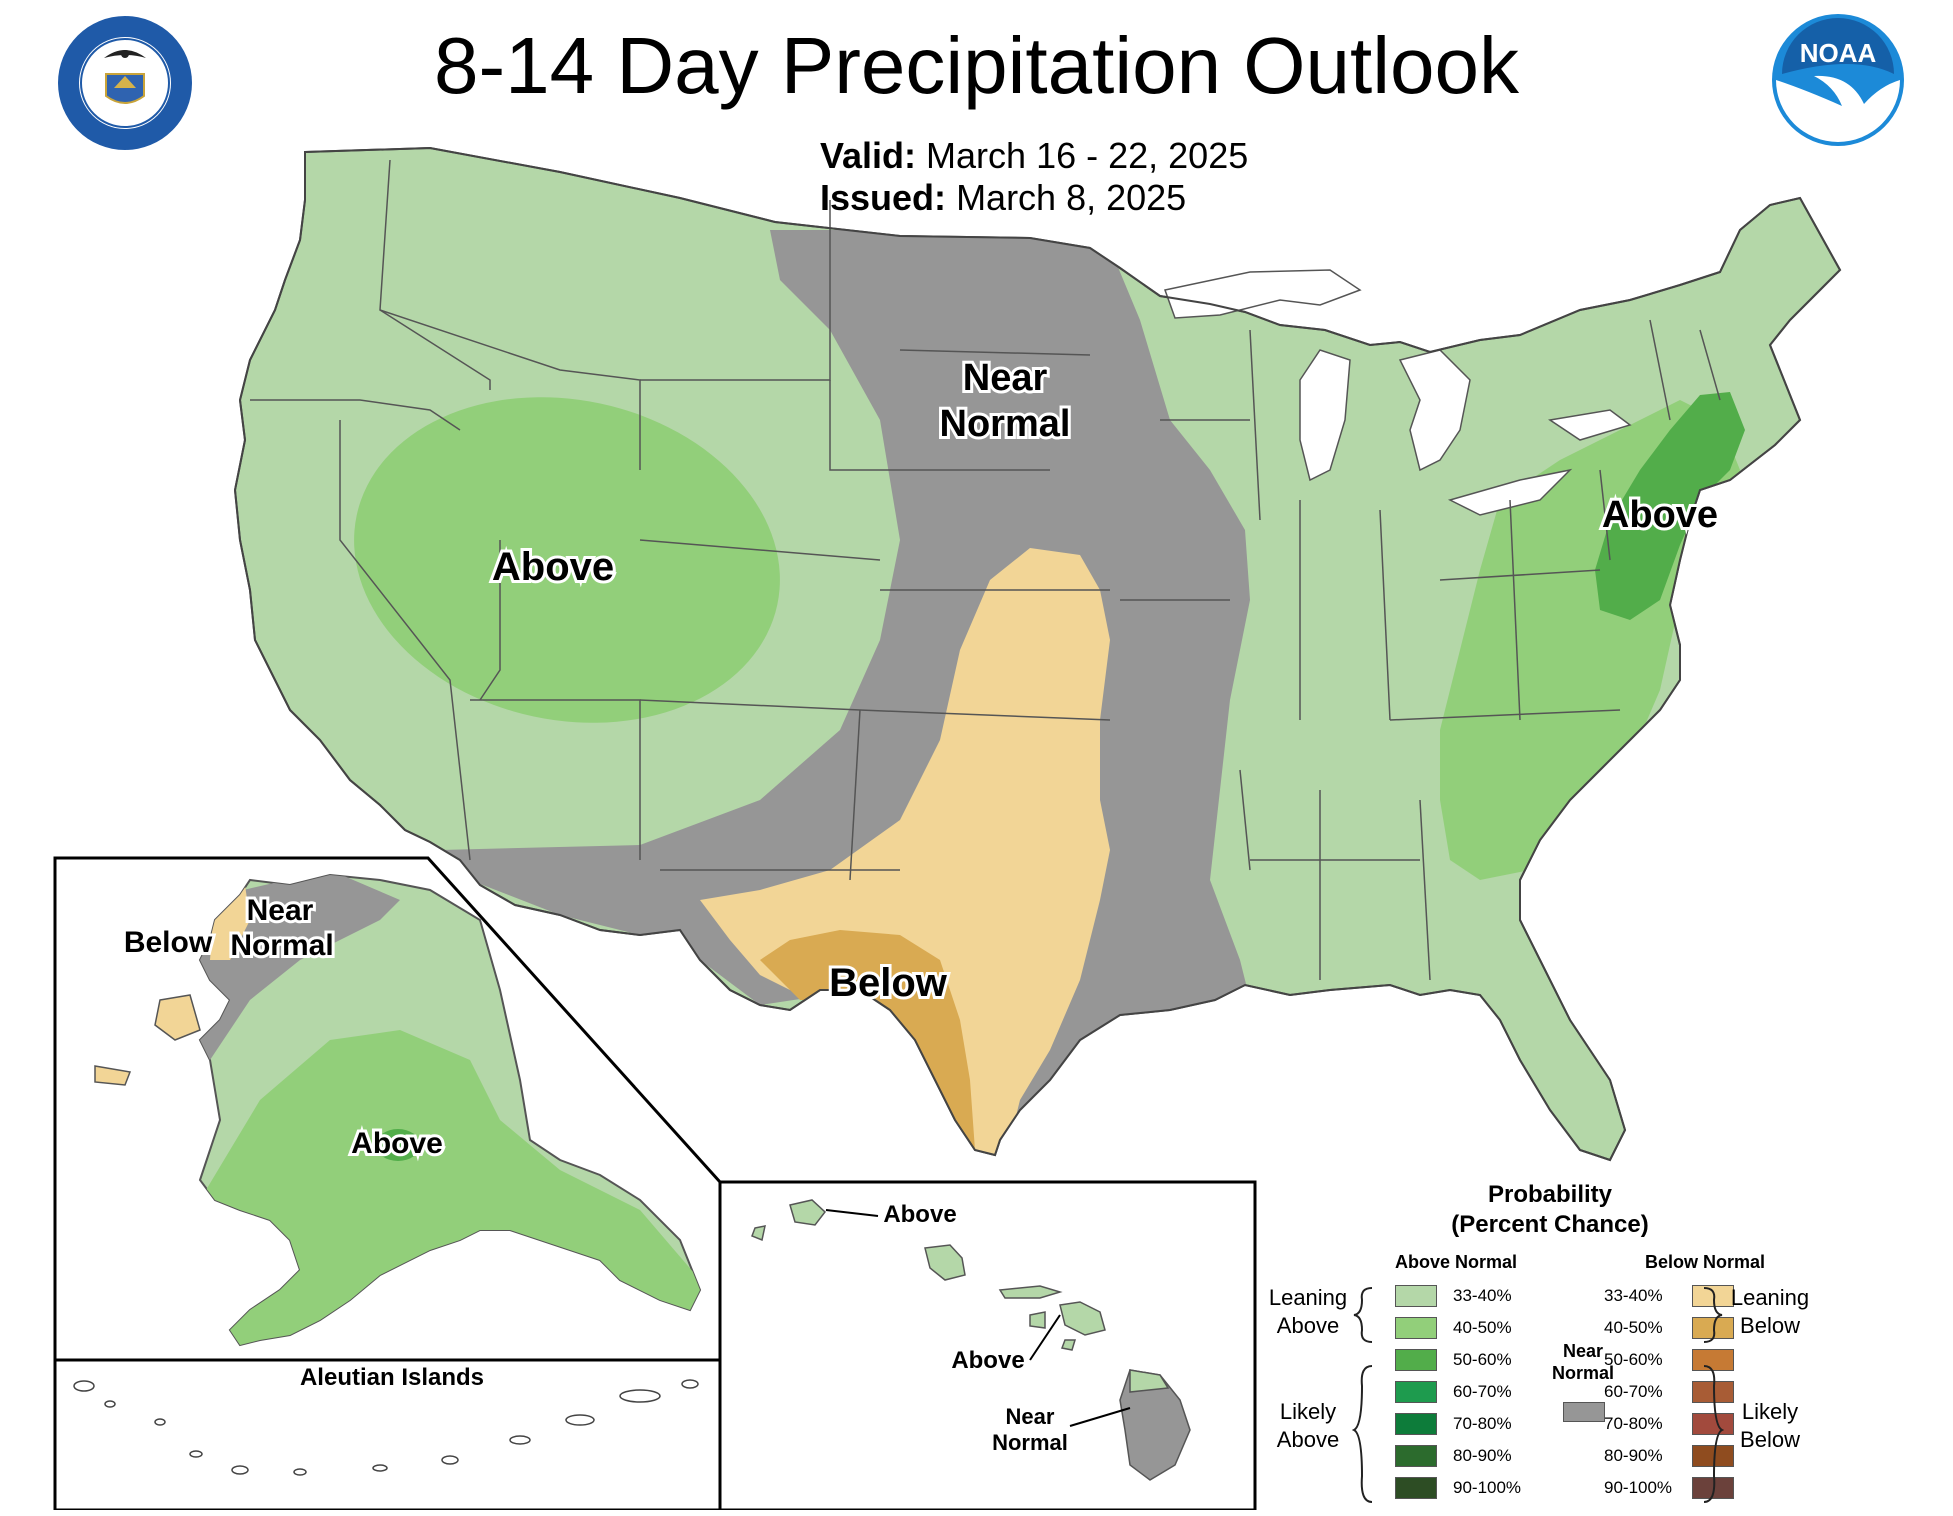 The width and height of the screenshot is (1953, 1516). Describe the element at coordinates (1030, 1416) in the screenshot. I see `big-island-near-label-line1: Near` at that location.